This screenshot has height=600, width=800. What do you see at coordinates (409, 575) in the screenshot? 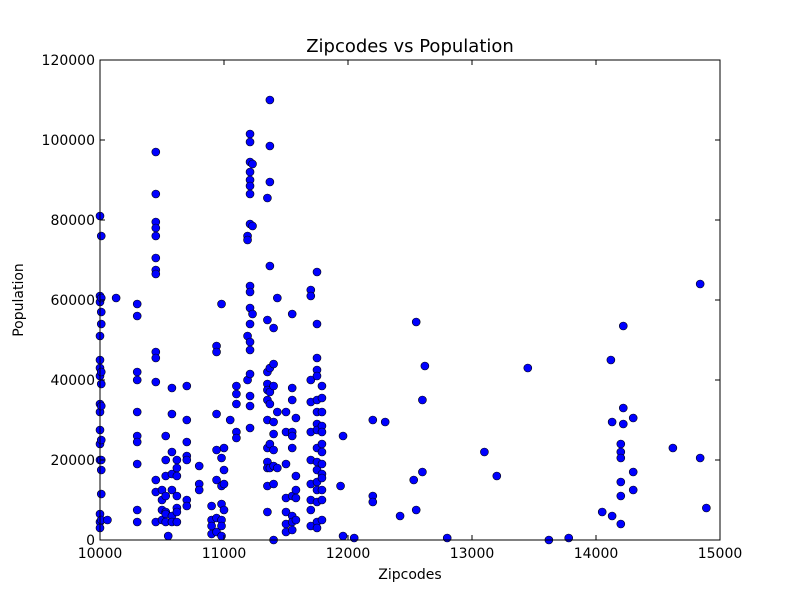
I see `x-axis-label: Zipcodes` at bounding box center [409, 575].